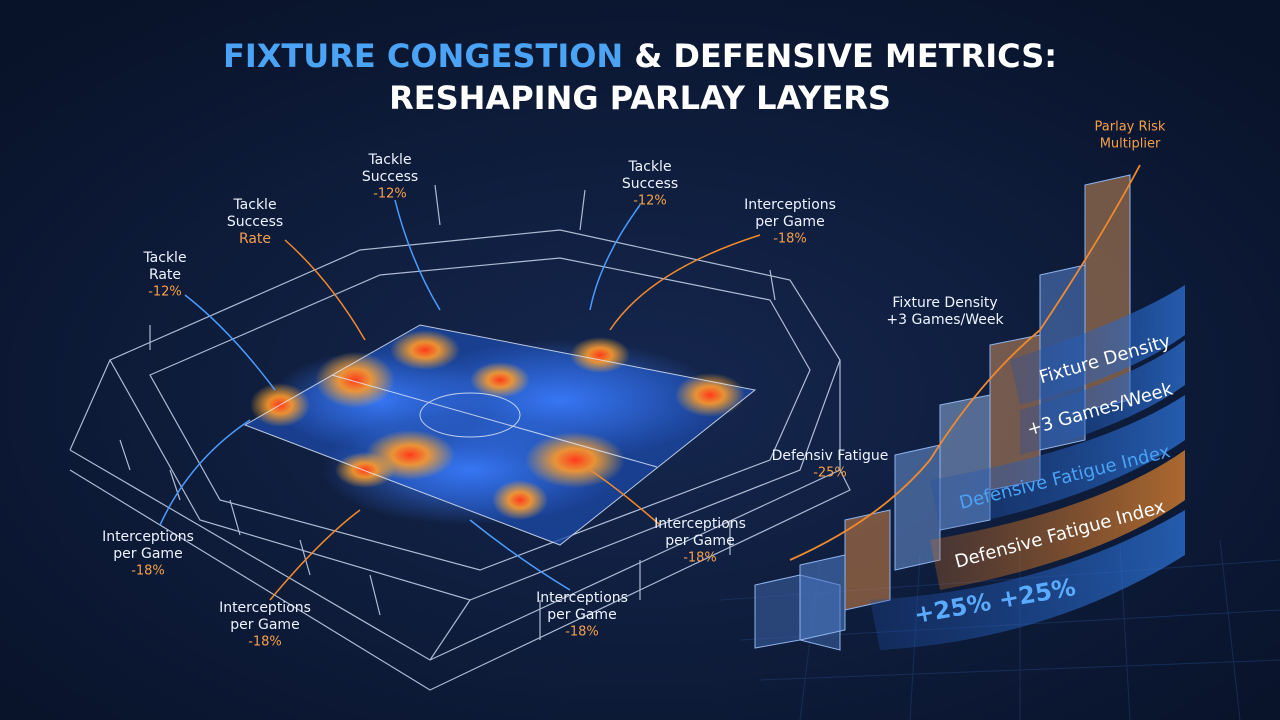  What do you see at coordinates (830, 456) in the screenshot?
I see `callout-label: Defensiv Fatigue` at bounding box center [830, 456].